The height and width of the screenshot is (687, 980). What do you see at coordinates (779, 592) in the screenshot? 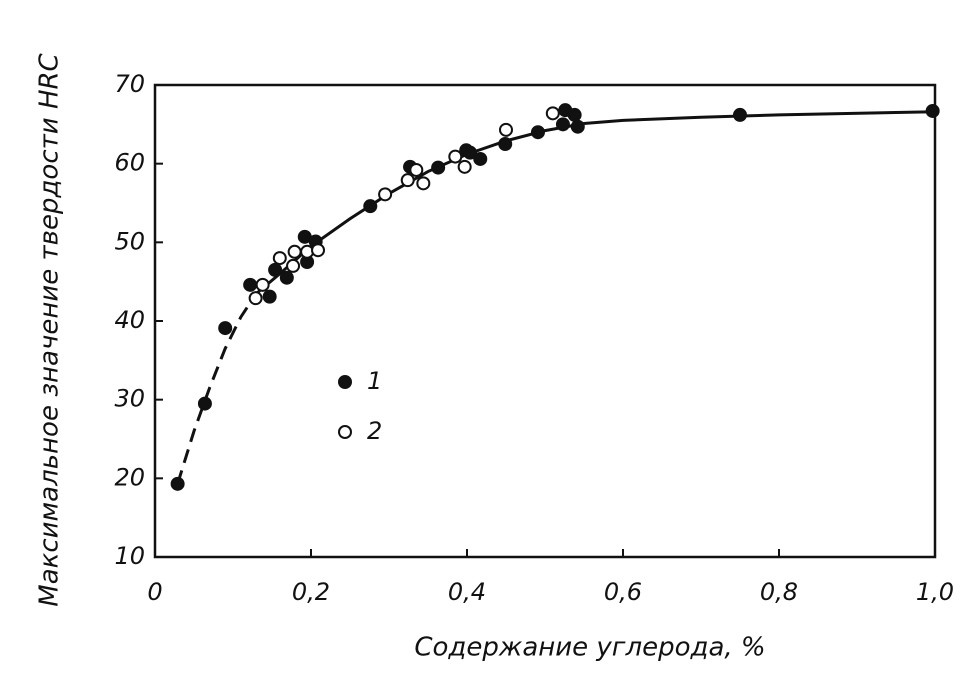
I see `x-tick-label: 0,8` at bounding box center [779, 592].